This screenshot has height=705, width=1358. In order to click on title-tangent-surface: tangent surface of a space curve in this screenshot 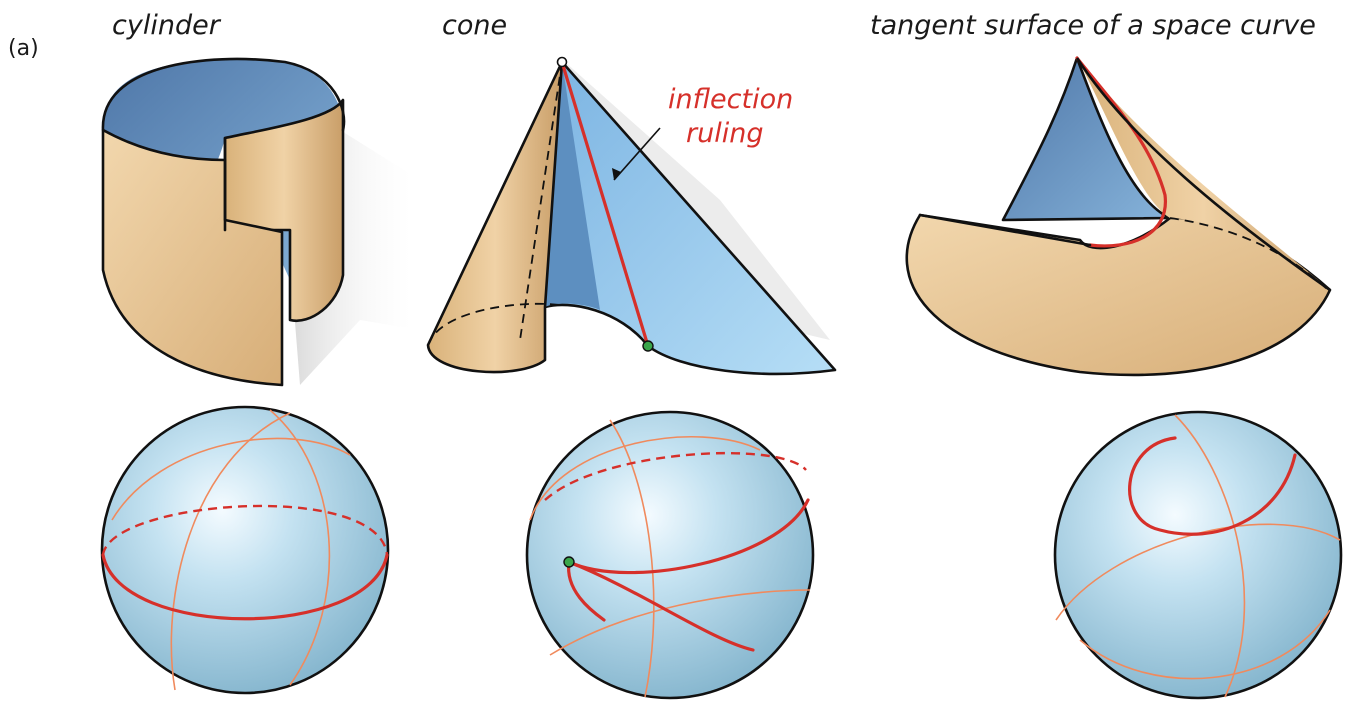, I will do `click(1093, 25)`.